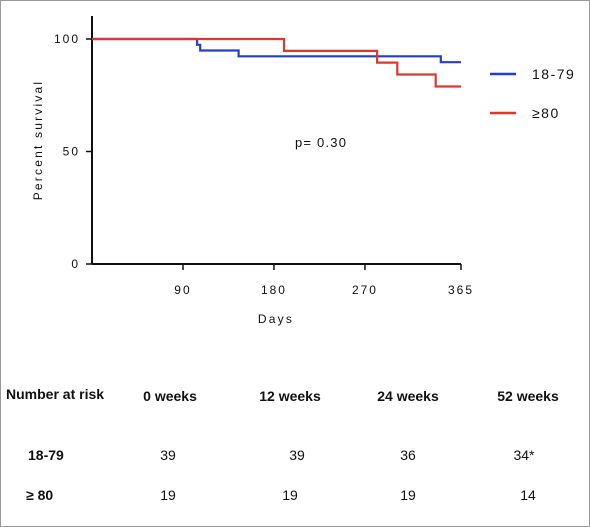 The width and height of the screenshot is (590, 527). What do you see at coordinates (528, 495) in the screenshot?
I see `risk-cell: 14` at bounding box center [528, 495].